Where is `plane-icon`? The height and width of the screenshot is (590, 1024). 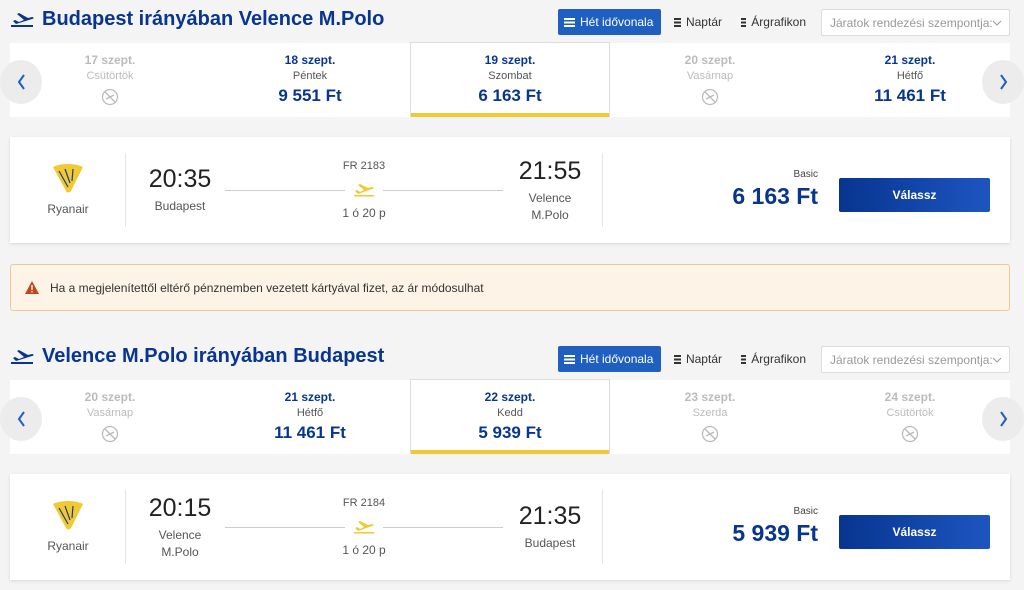 plane-icon is located at coordinates (22, 20).